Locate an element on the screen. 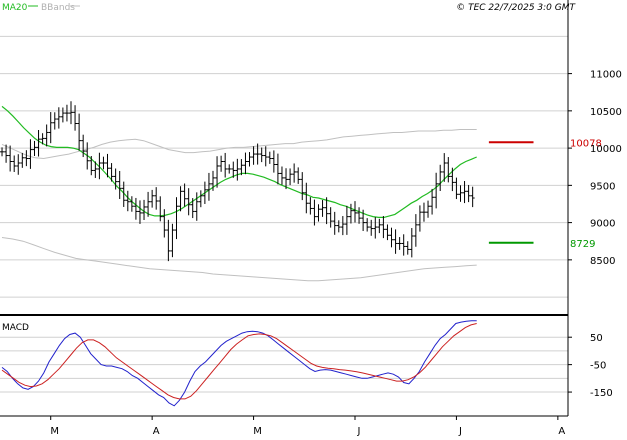 The height and width of the screenshot is (440, 627). price-tick-label: 11000 is located at coordinates (606, 75).